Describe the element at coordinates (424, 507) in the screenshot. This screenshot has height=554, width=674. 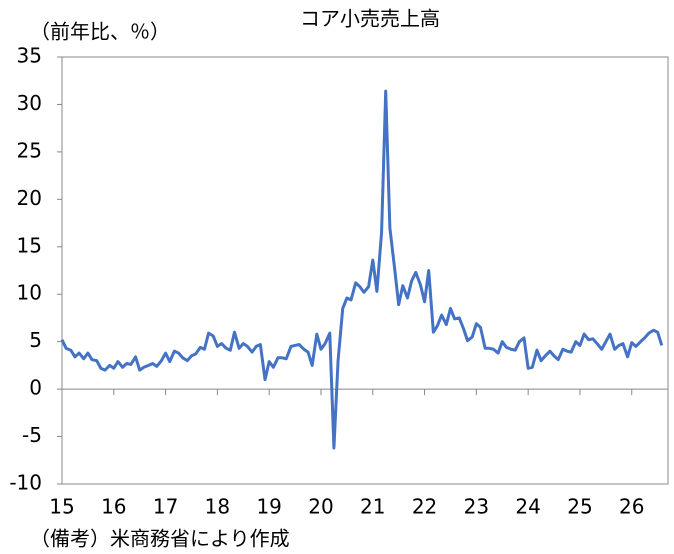
I see `x-tick-label: 22` at that location.